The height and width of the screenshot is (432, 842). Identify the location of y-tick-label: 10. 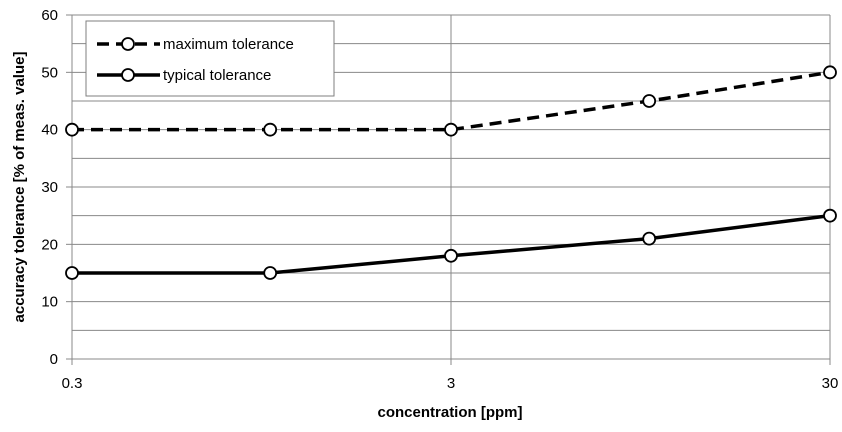
(49, 302).